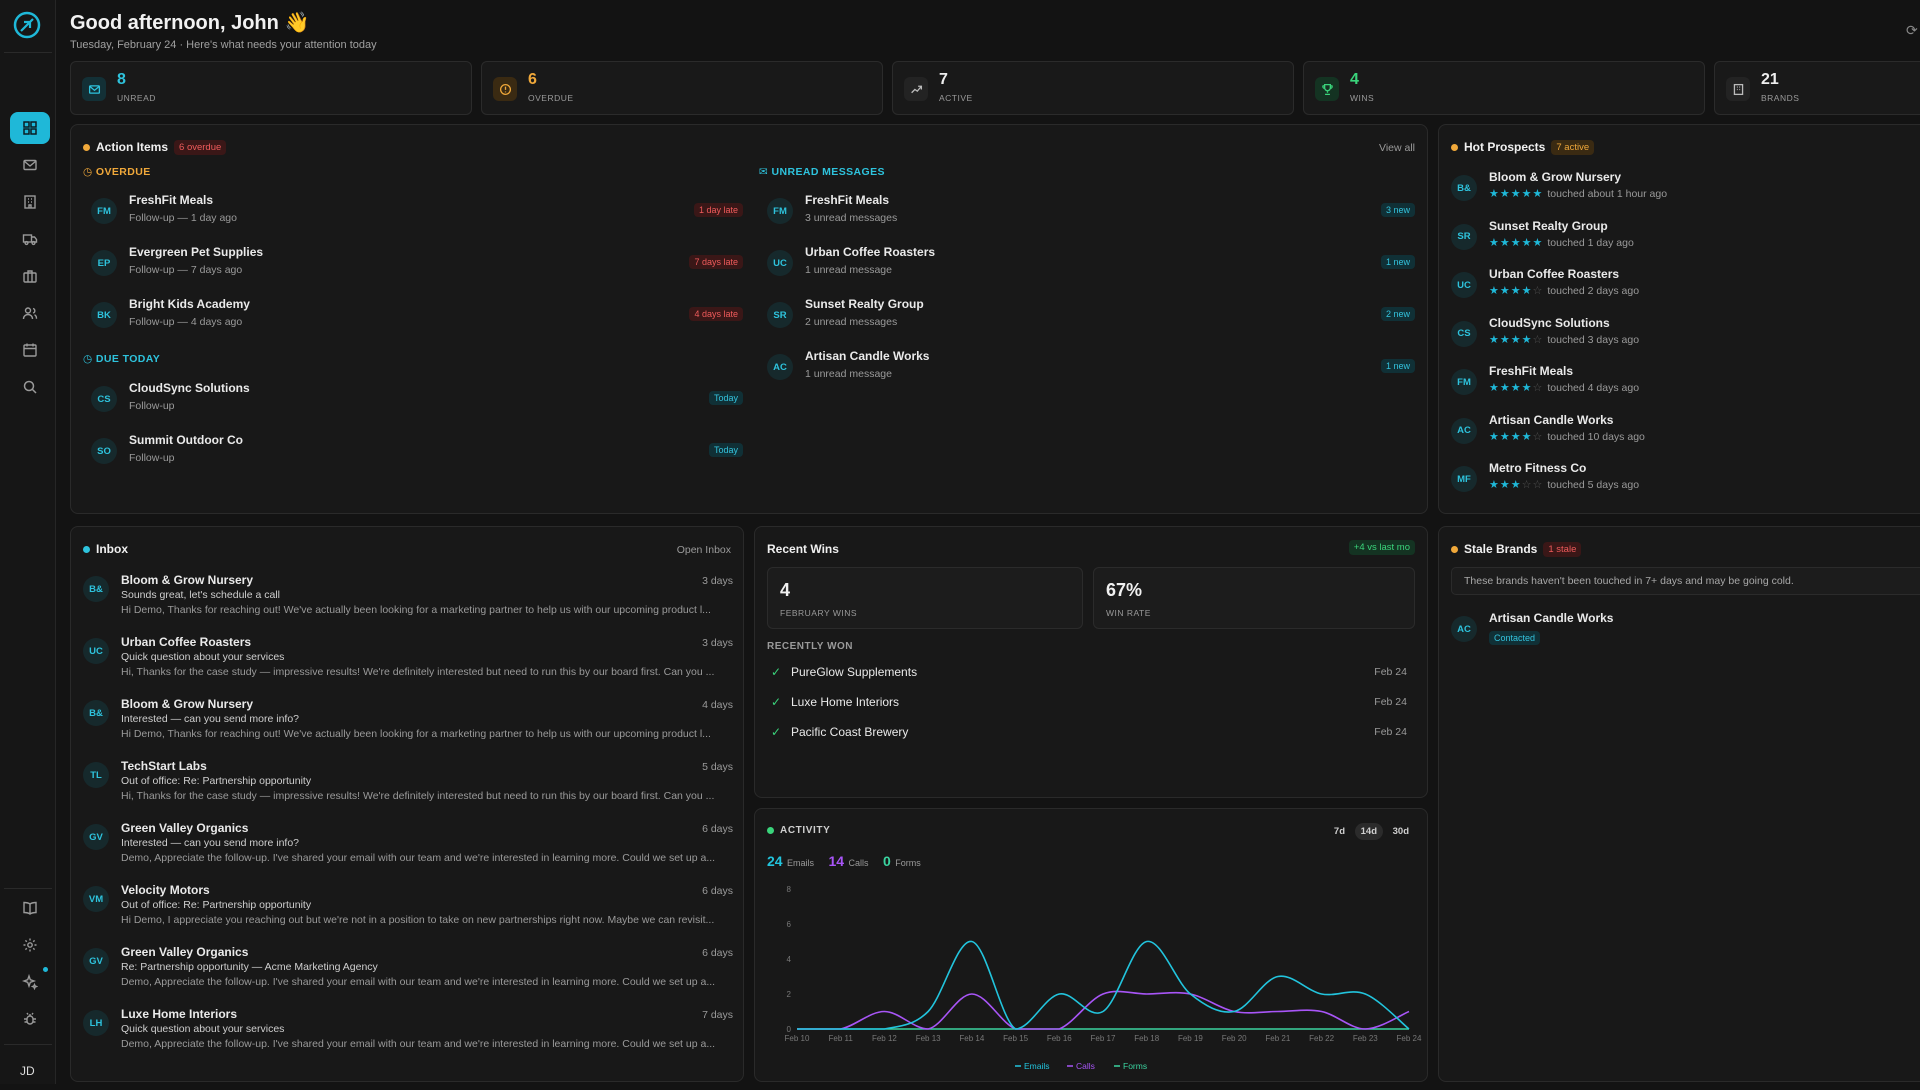 The height and width of the screenshot is (1090, 1920). I want to click on range-14d-button: 14d, so click(1368, 831).